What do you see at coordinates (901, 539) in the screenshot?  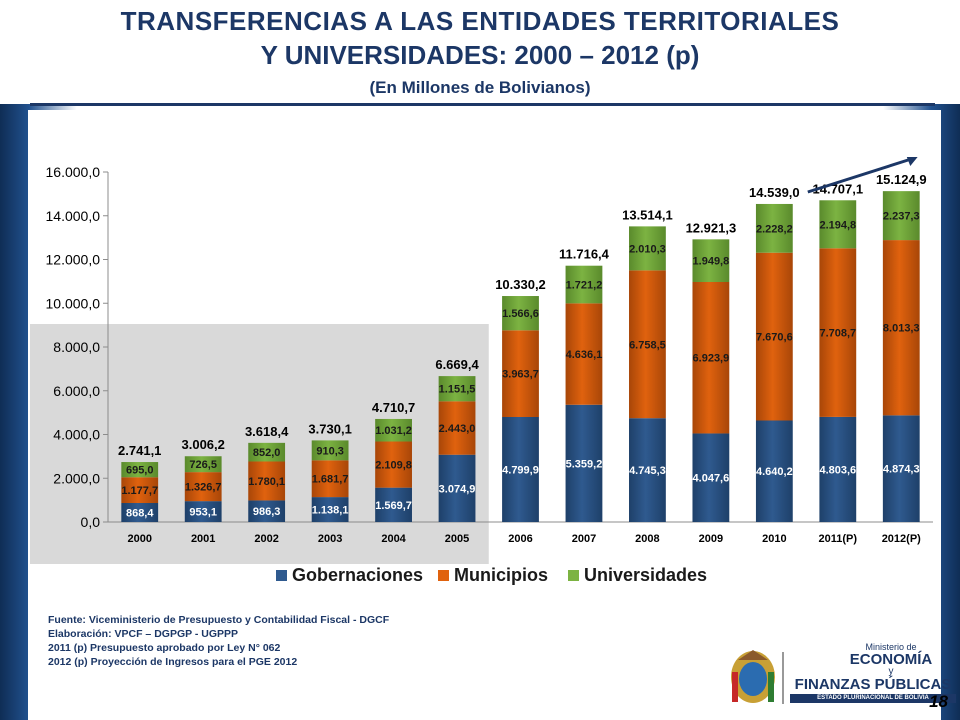 I see `x-tick-label: 2012(P)` at bounding box center [901, 539].